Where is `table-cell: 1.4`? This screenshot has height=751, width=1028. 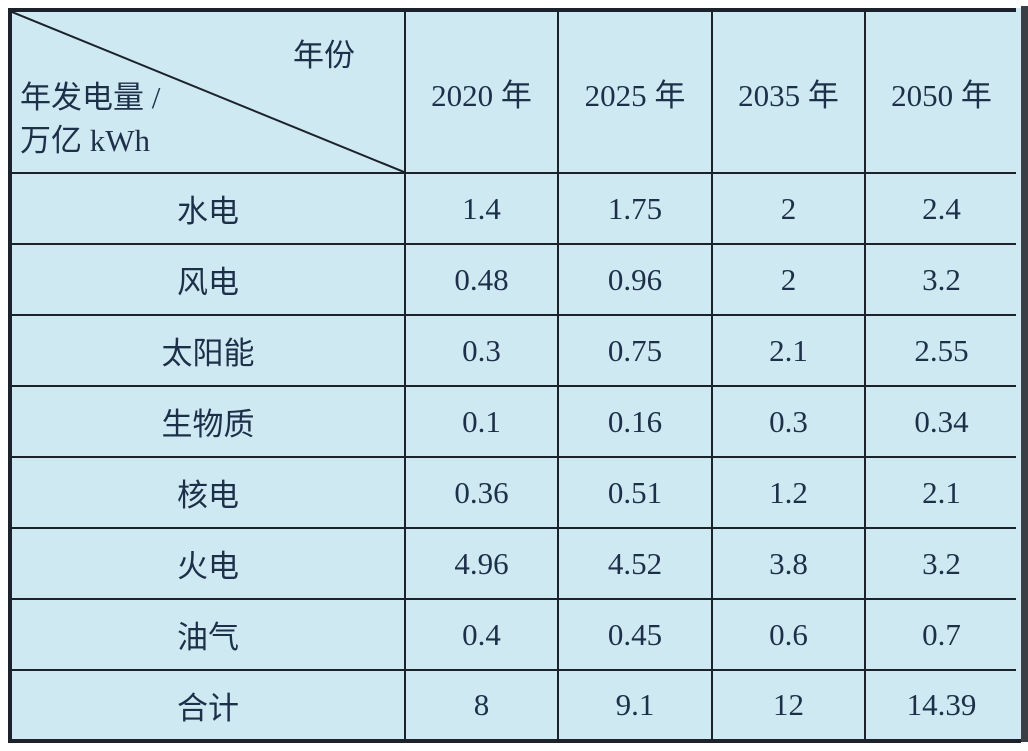 table-cell: 1.4 is located at coordinates (481, 208).